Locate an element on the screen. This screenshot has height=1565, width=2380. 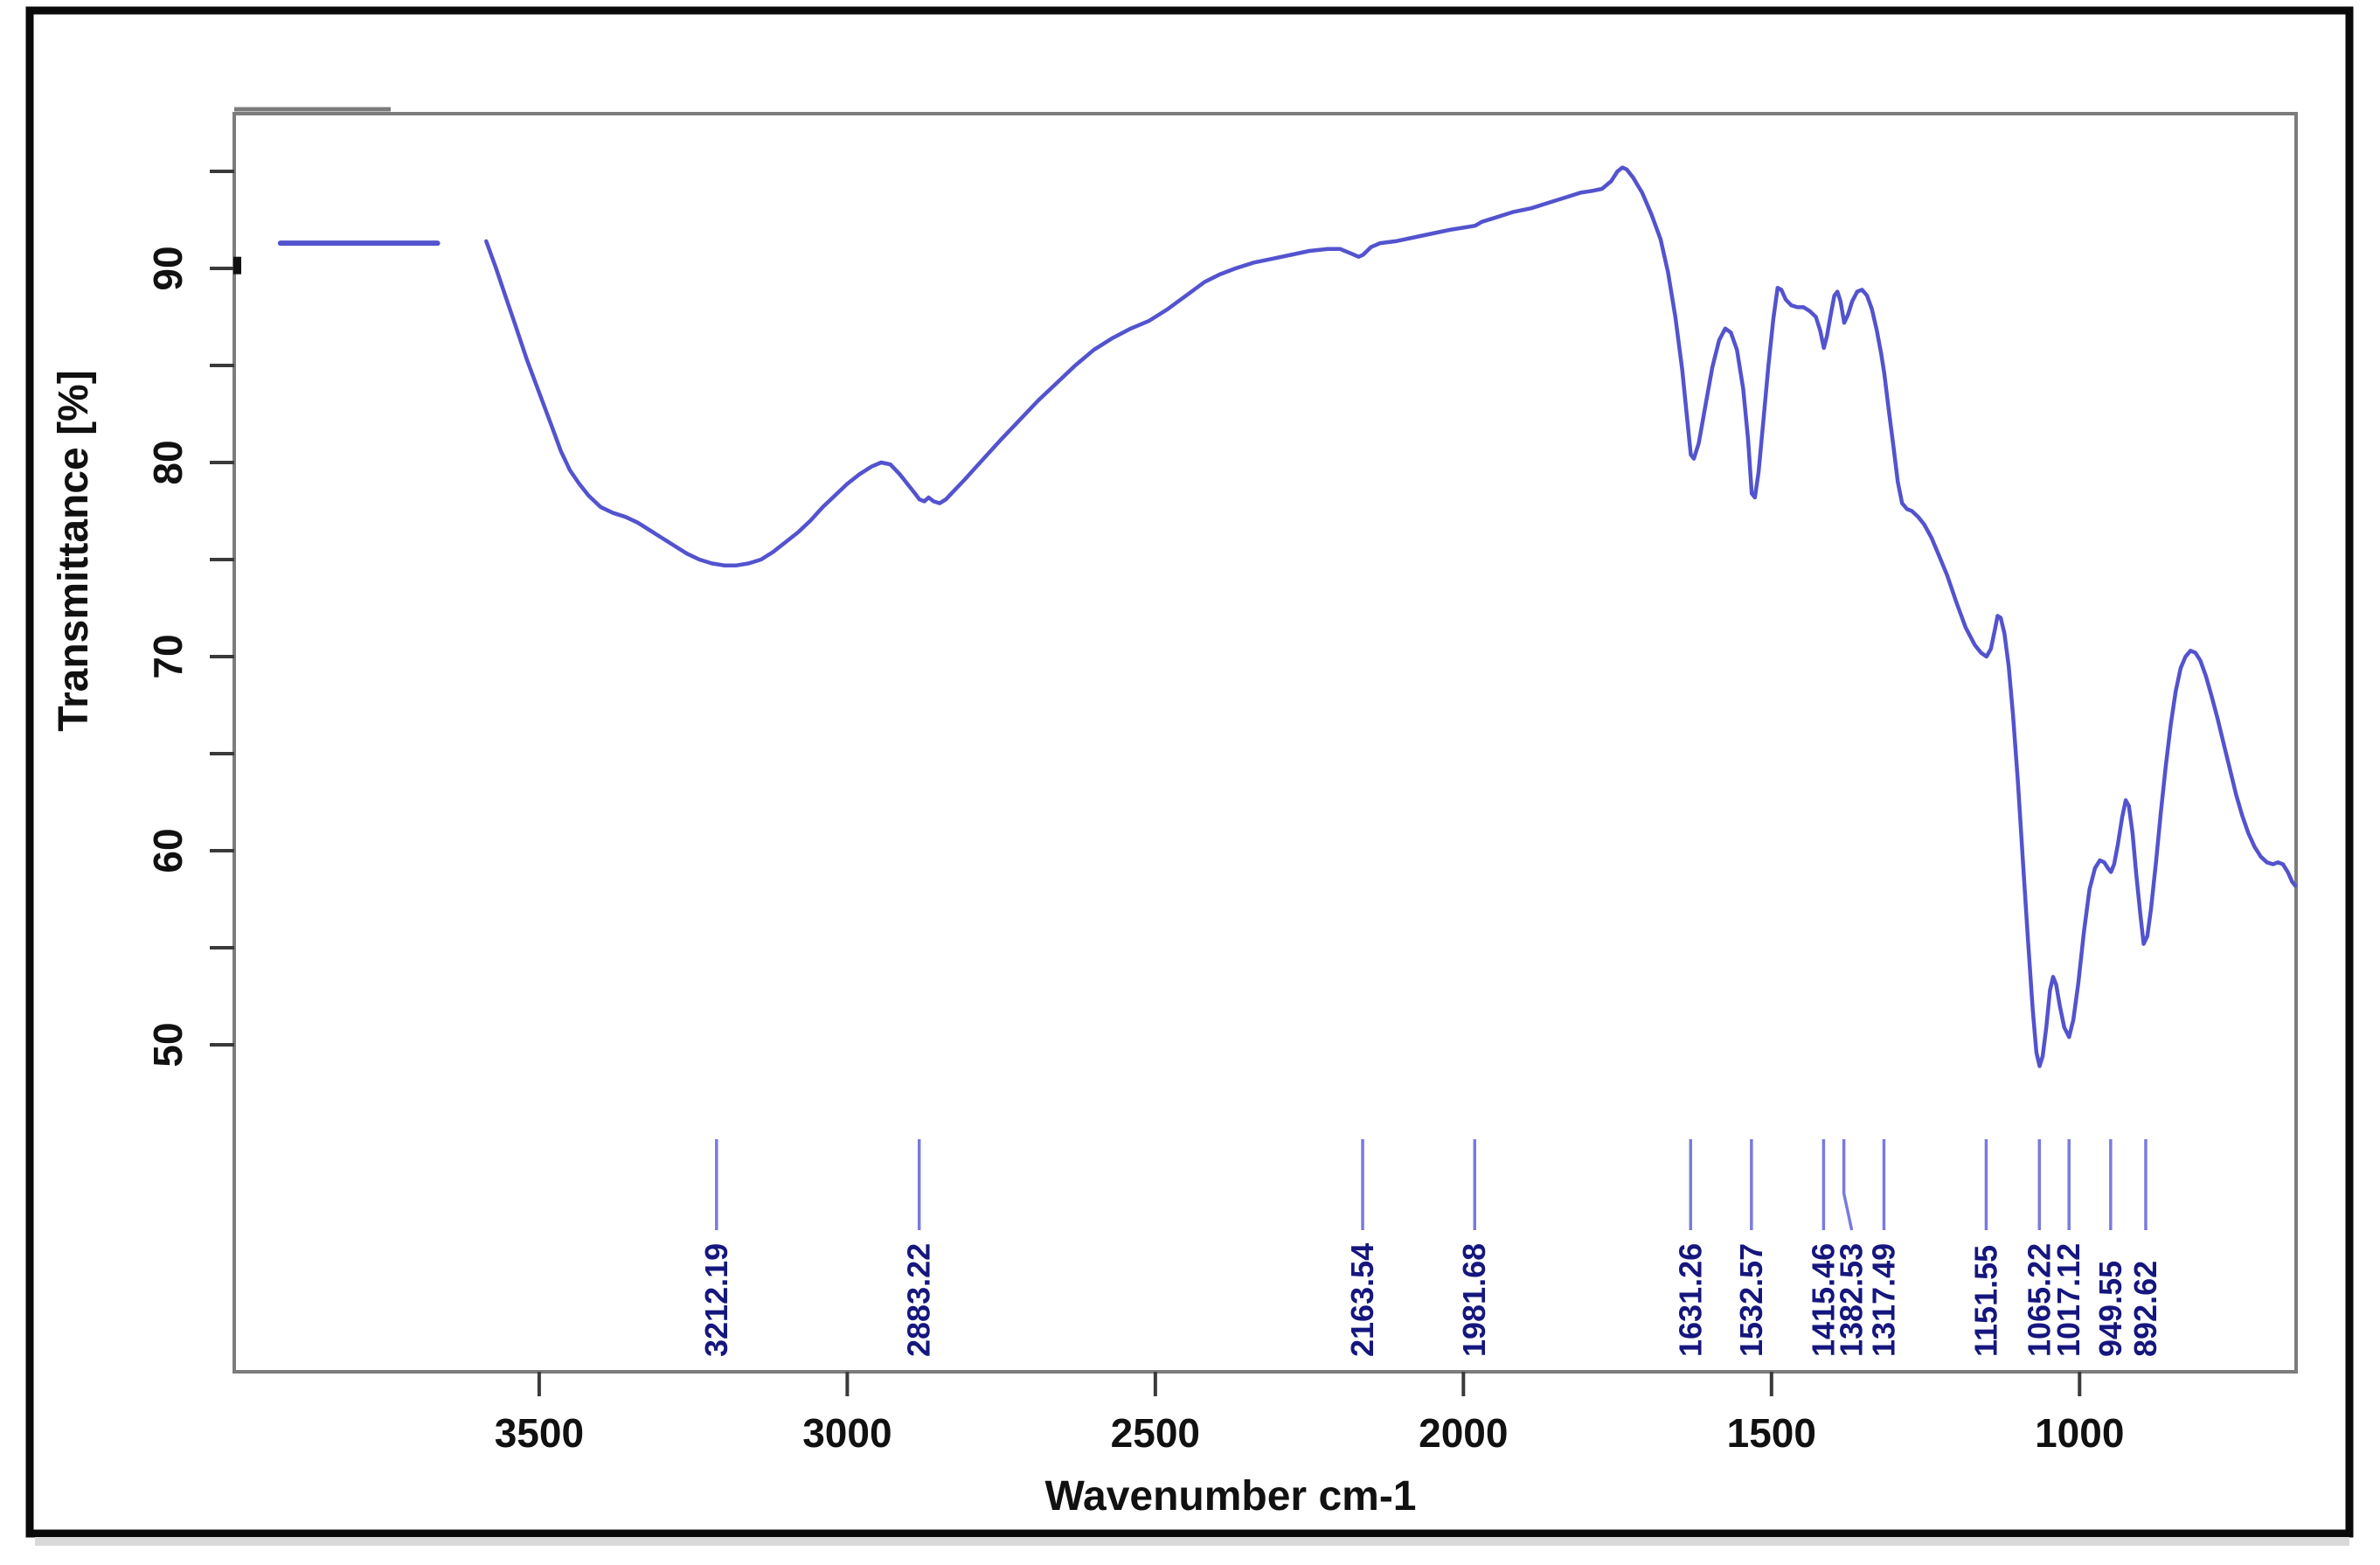
y-axis-ticks is located at coordinates (222, 608).